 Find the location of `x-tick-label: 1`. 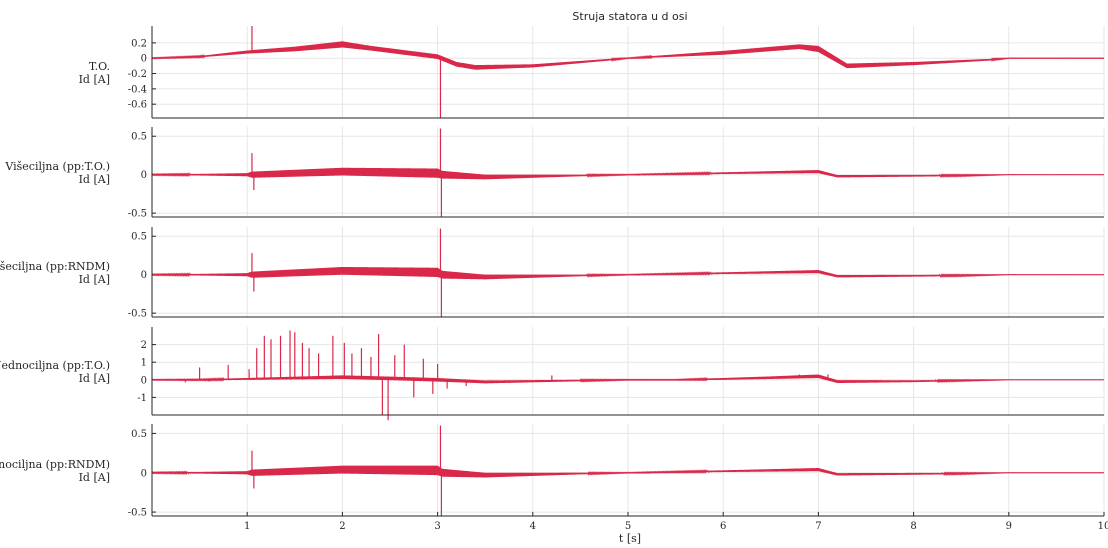

x-tick-label: 1 is located at coordinates (247, 526).